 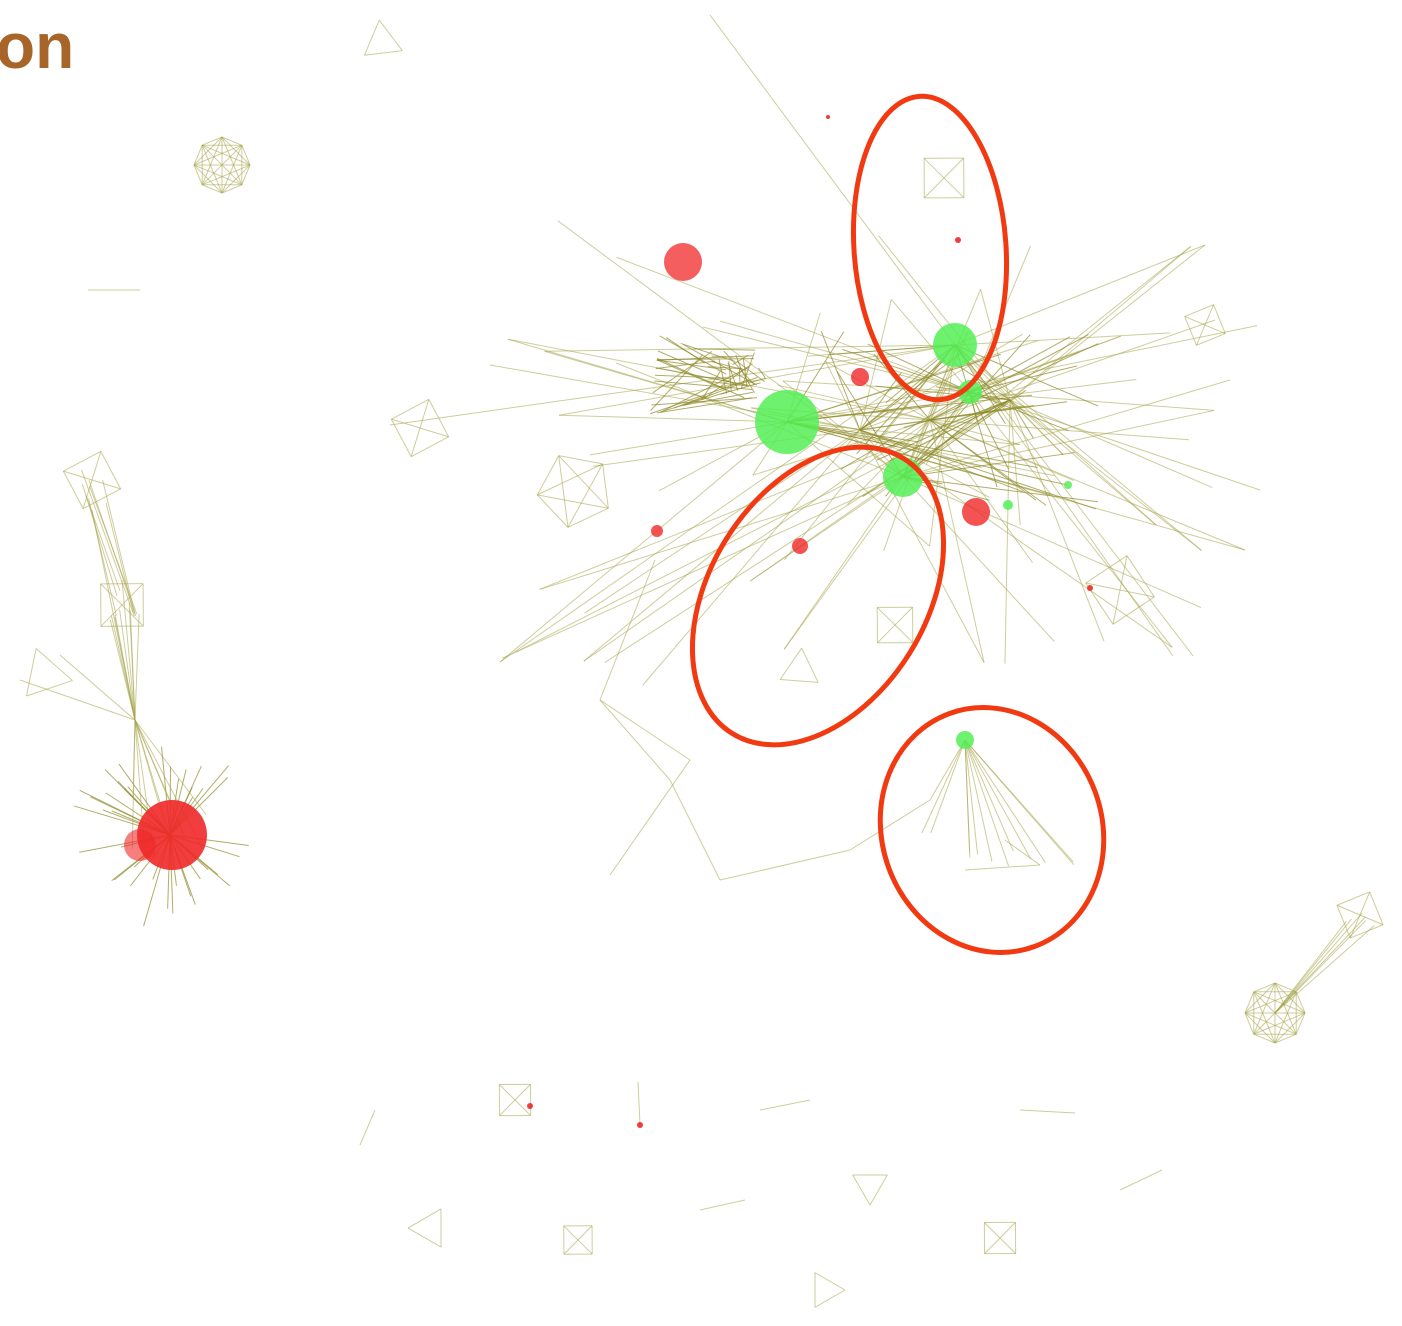 What do you see at coordinates (930, 248) in the screenshot?
I see `highlight-ellipse` at bounding box center [930, 248].